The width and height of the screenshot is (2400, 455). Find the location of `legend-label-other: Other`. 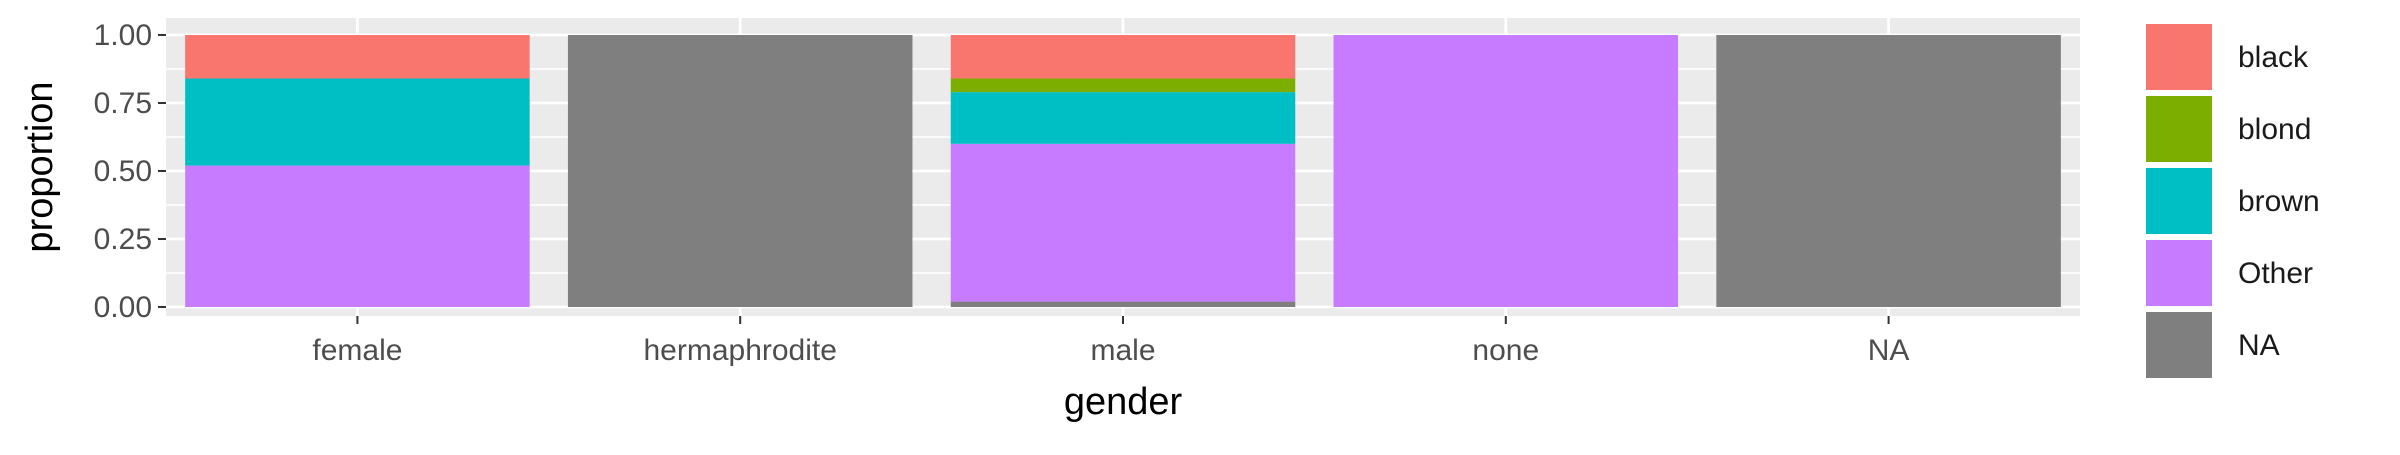

legend-label-other: Other is located at coordinates (2275, 273).